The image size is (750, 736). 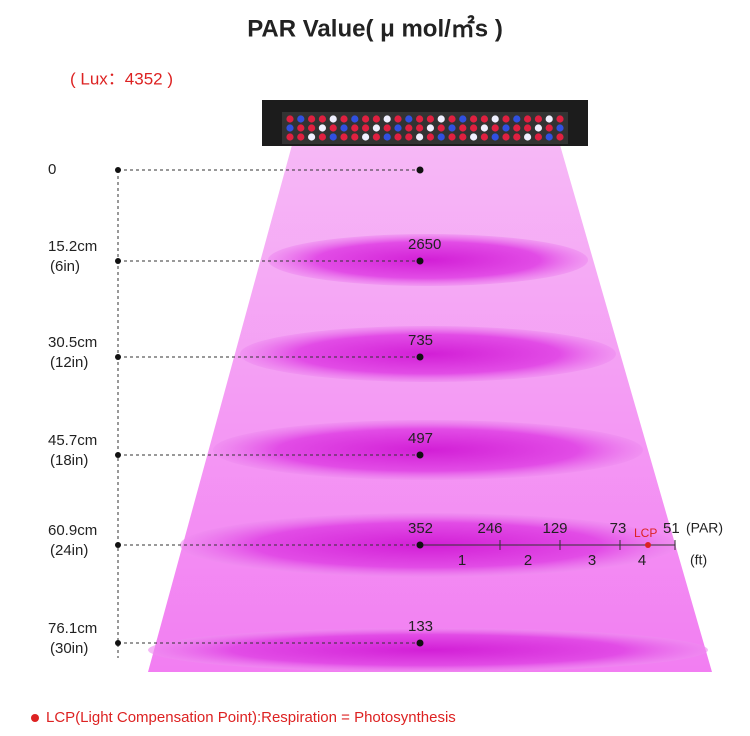 I want to click on feet-unit: (ft), so click(x=698, y=560).